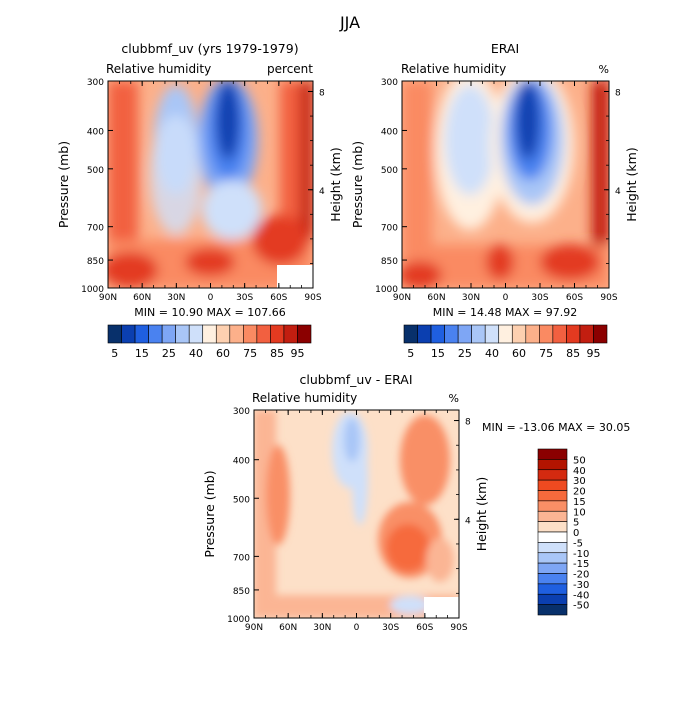 The image size is (700, 704). Describe the element at coordinates (546, 353) in the screenshot. I see `colorbar-label: 75` at that location.